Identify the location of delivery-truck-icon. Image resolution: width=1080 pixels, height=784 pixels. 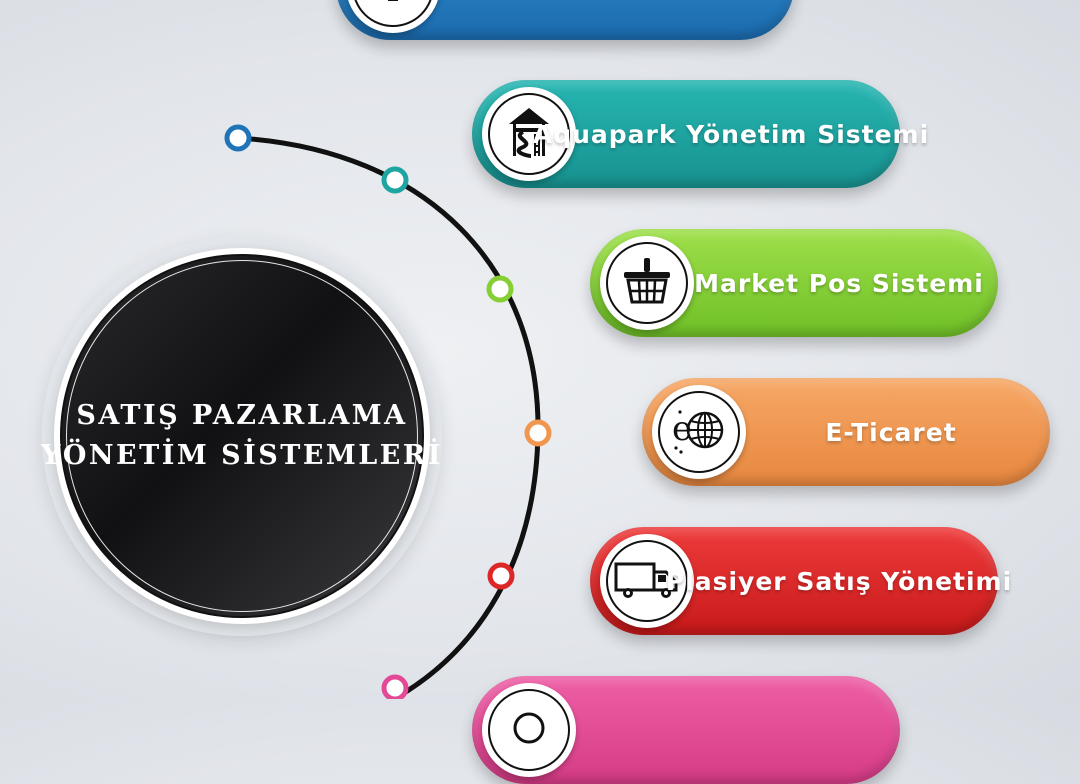
(647, 581).